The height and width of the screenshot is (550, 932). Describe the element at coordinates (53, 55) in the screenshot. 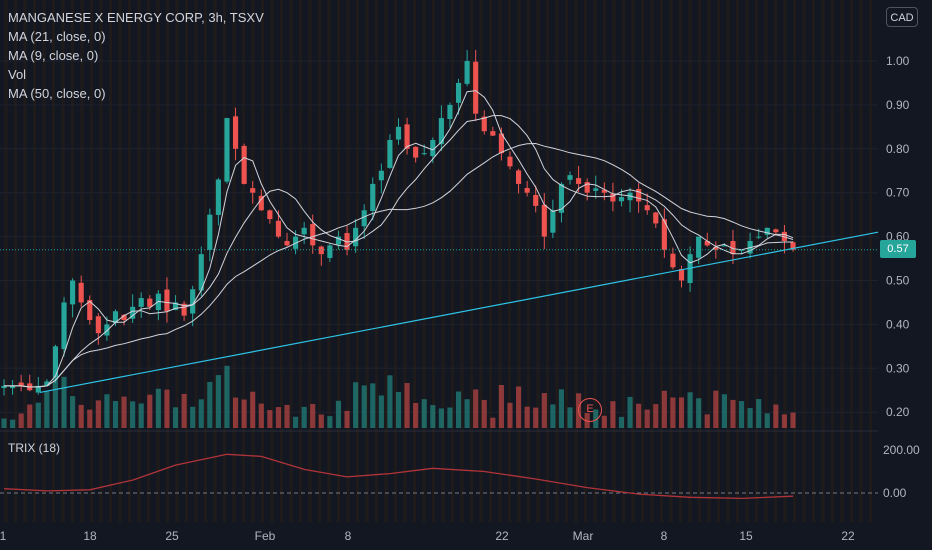

I see `ma9-label: MA (9, close, 0)` at that location.